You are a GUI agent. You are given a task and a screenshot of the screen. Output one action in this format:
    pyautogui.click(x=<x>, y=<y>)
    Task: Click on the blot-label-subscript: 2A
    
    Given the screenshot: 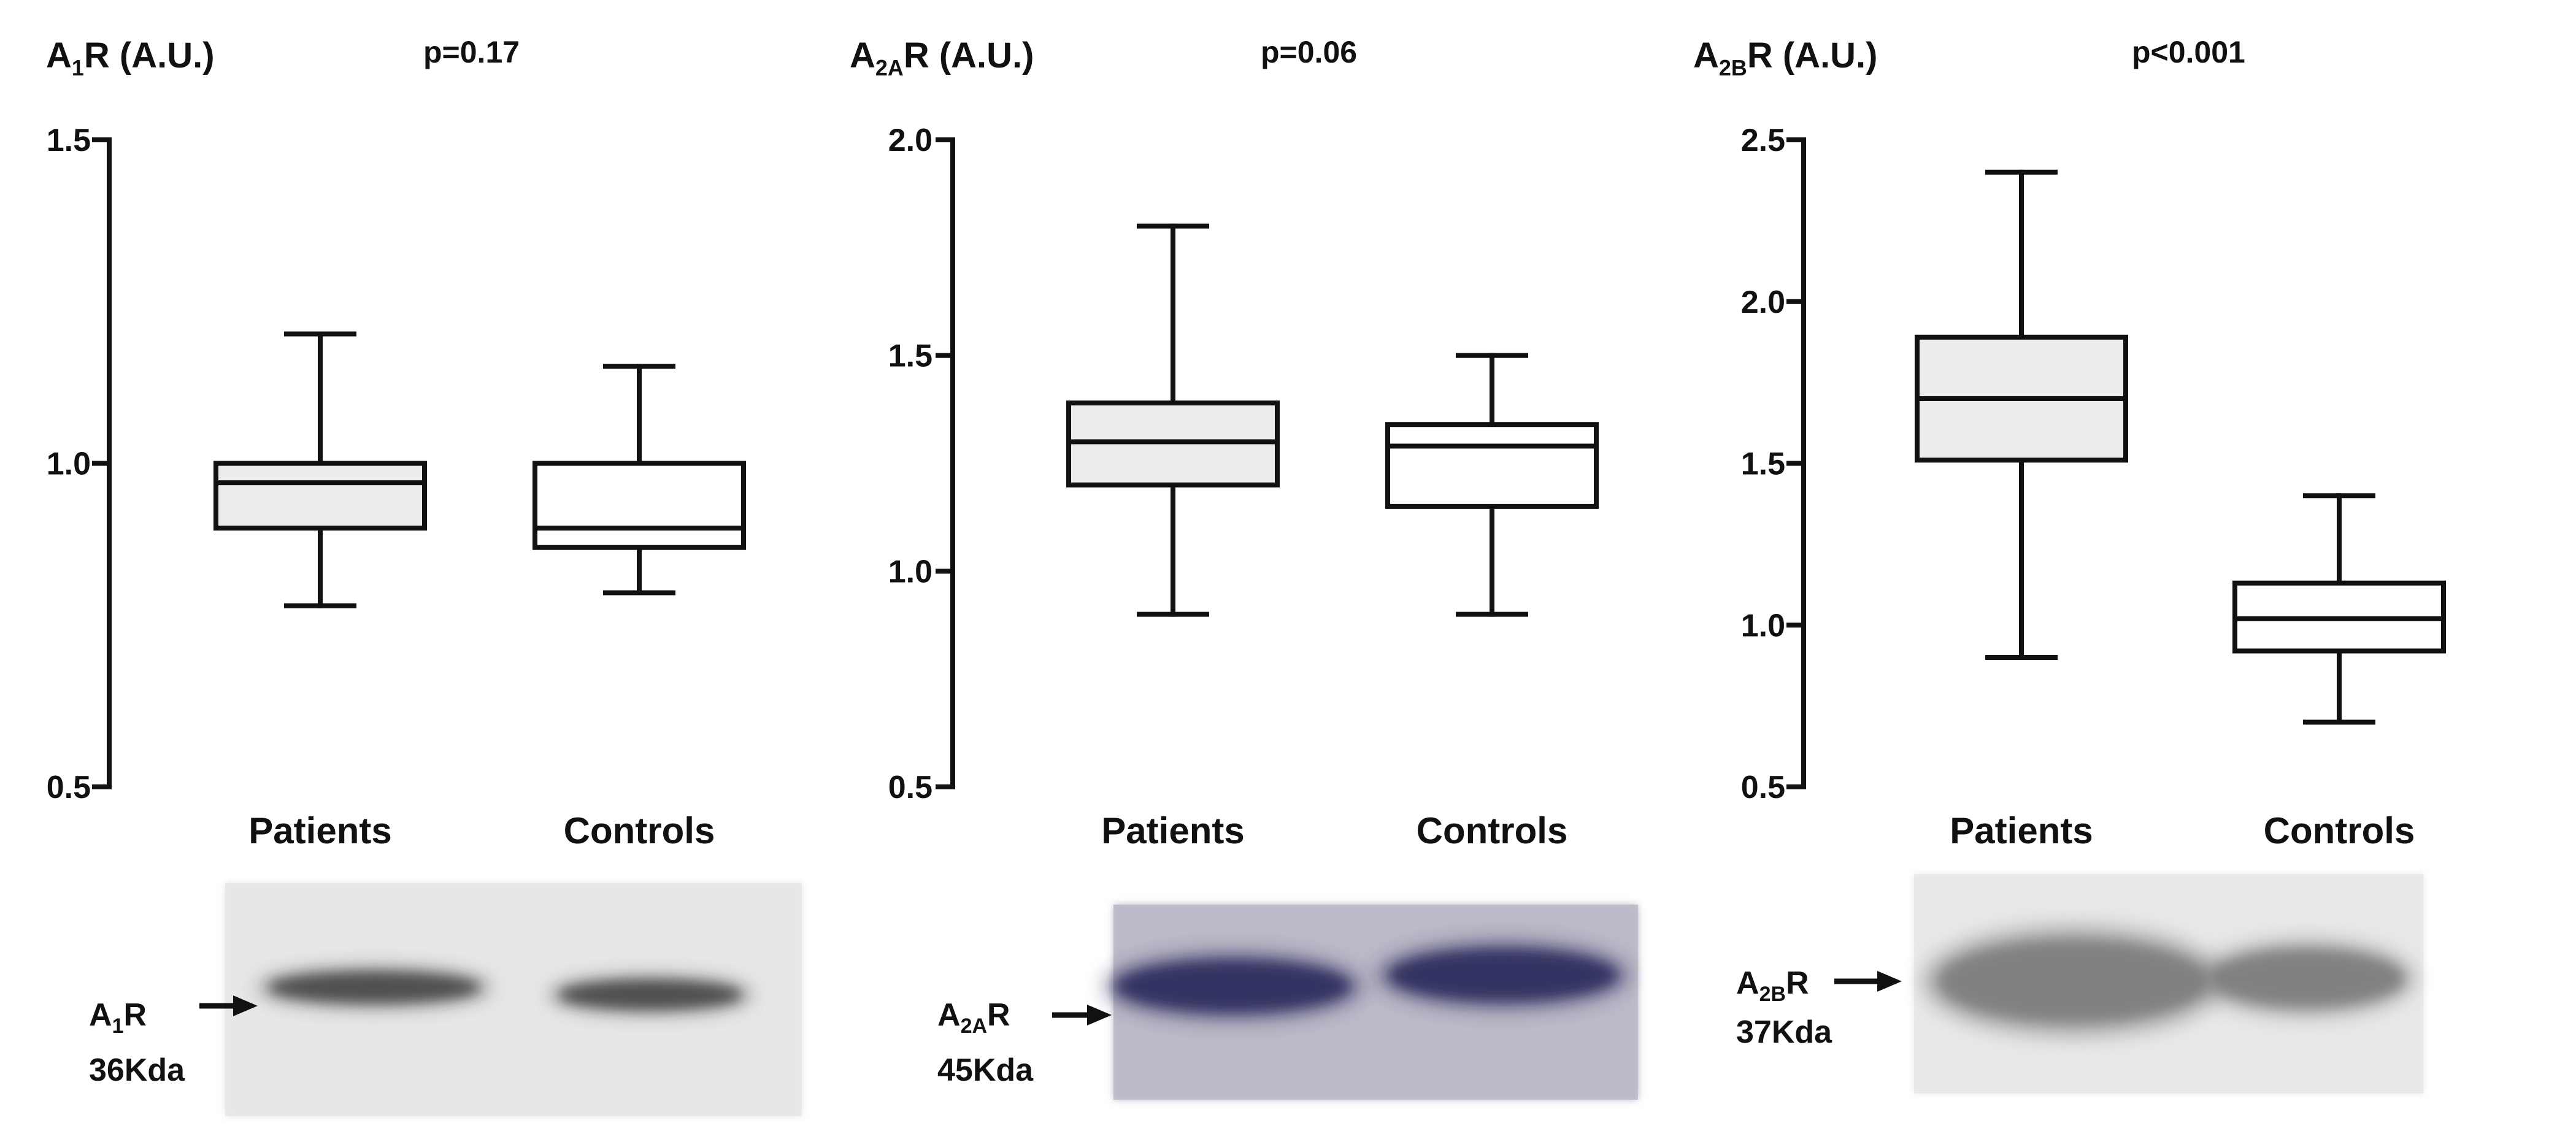 What is the action you would take?
    pyautogui.click(x=974, y=1026)
    